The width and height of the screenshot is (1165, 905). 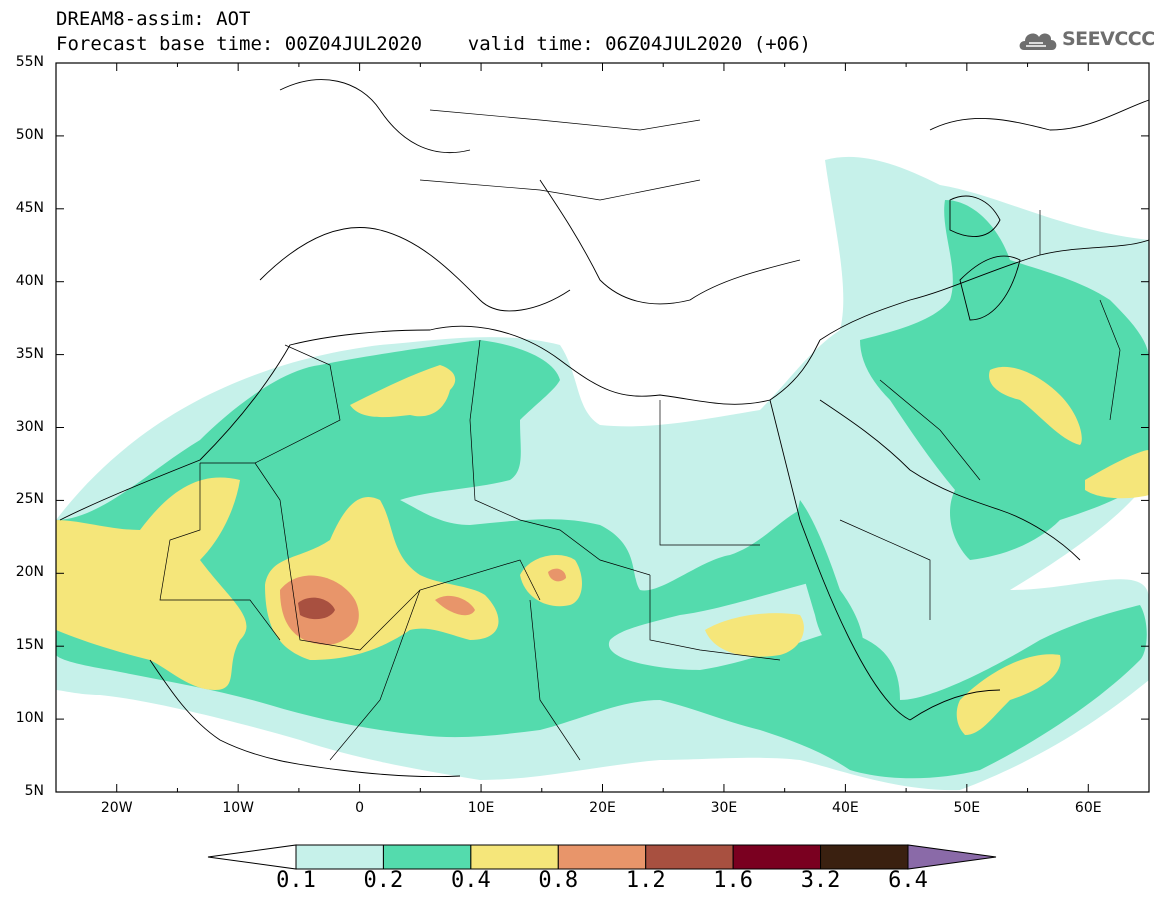 I want to click on aot-band-0.4-gulf, so click(x=1117, y=474).